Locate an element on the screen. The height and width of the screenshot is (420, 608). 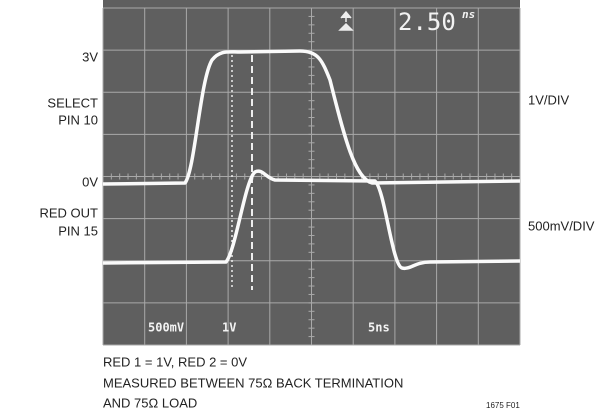
caption-line: RED 1 = 1V, RED 2 = 0V is located at coordinates (175, 361).